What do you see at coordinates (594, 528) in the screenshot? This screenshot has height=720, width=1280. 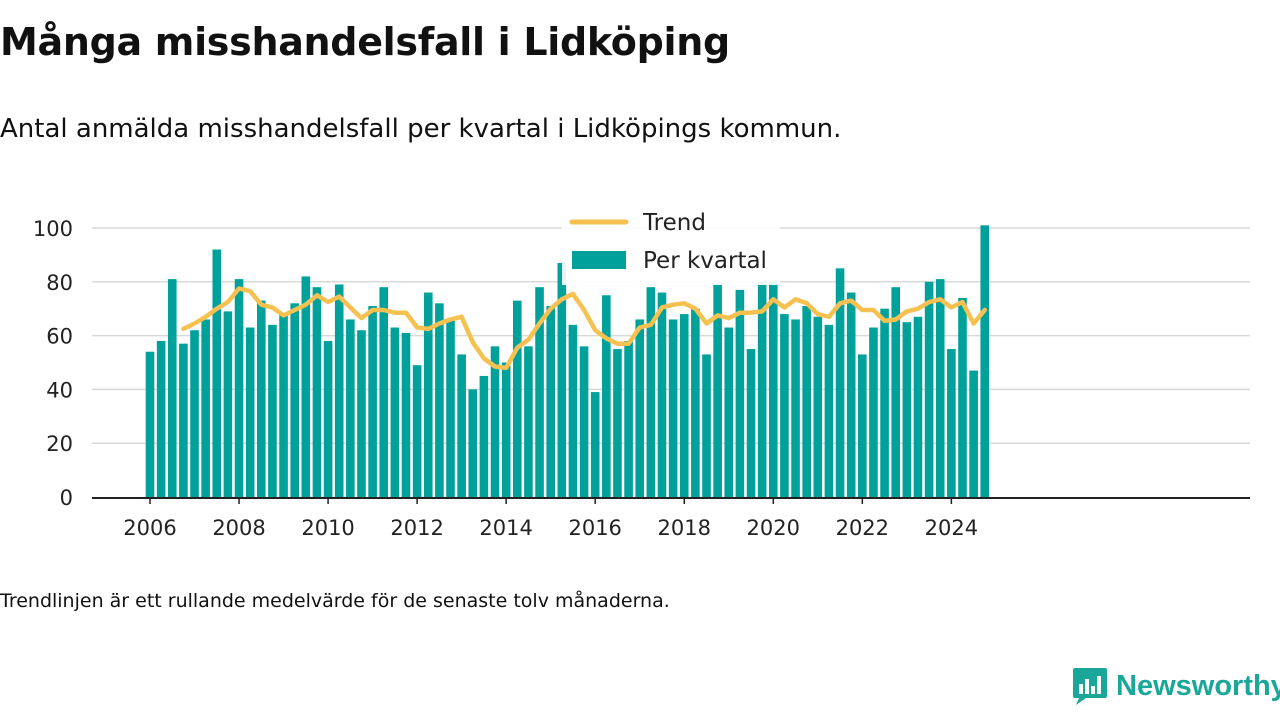 I see `x-tick-label: 2016` at bounding box center [594, 528].